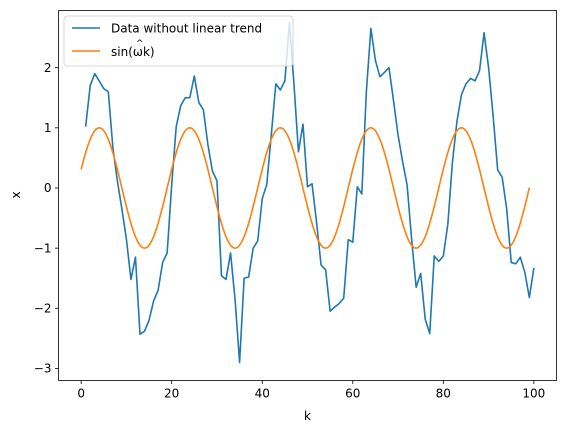 This screenshot has height=432, width=565. What do you see at coordinates (46, 218) in the screenshot?
I see `y-axis-ticks: −3 −2 −1 0 1 2` at bounding box center [46, 218].